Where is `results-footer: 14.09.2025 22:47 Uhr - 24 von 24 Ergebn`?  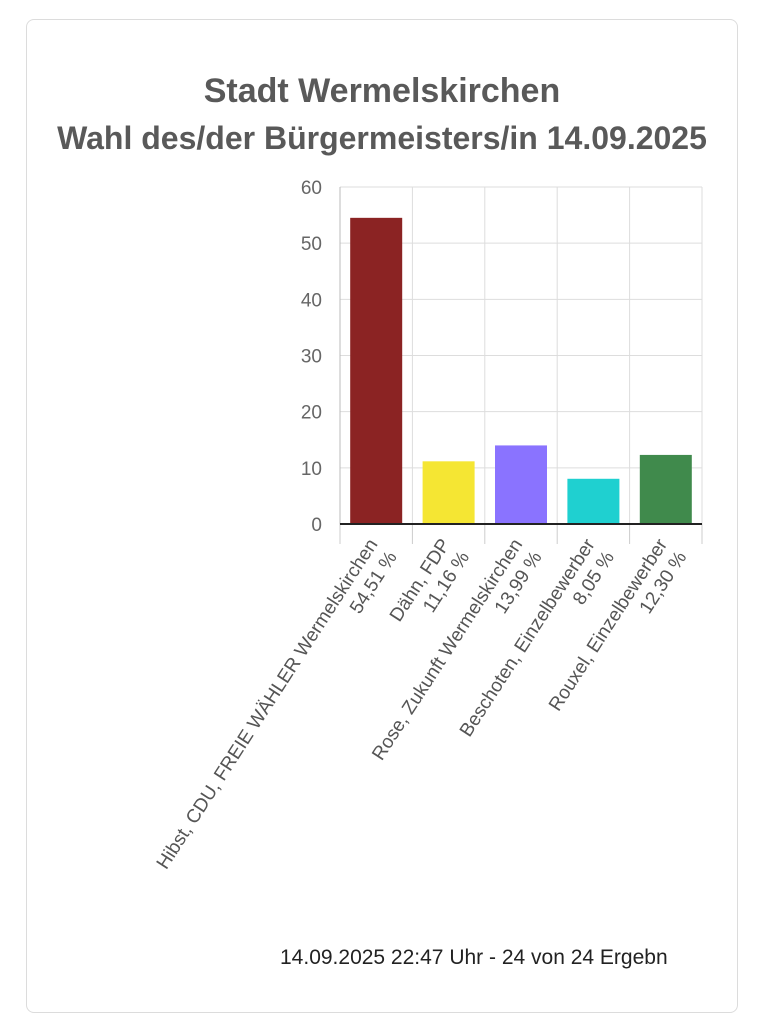
results-footer: 14.09.2025 22:47 Uhr - 24 von 24 Ergebn is located at coordinates (474, 957).